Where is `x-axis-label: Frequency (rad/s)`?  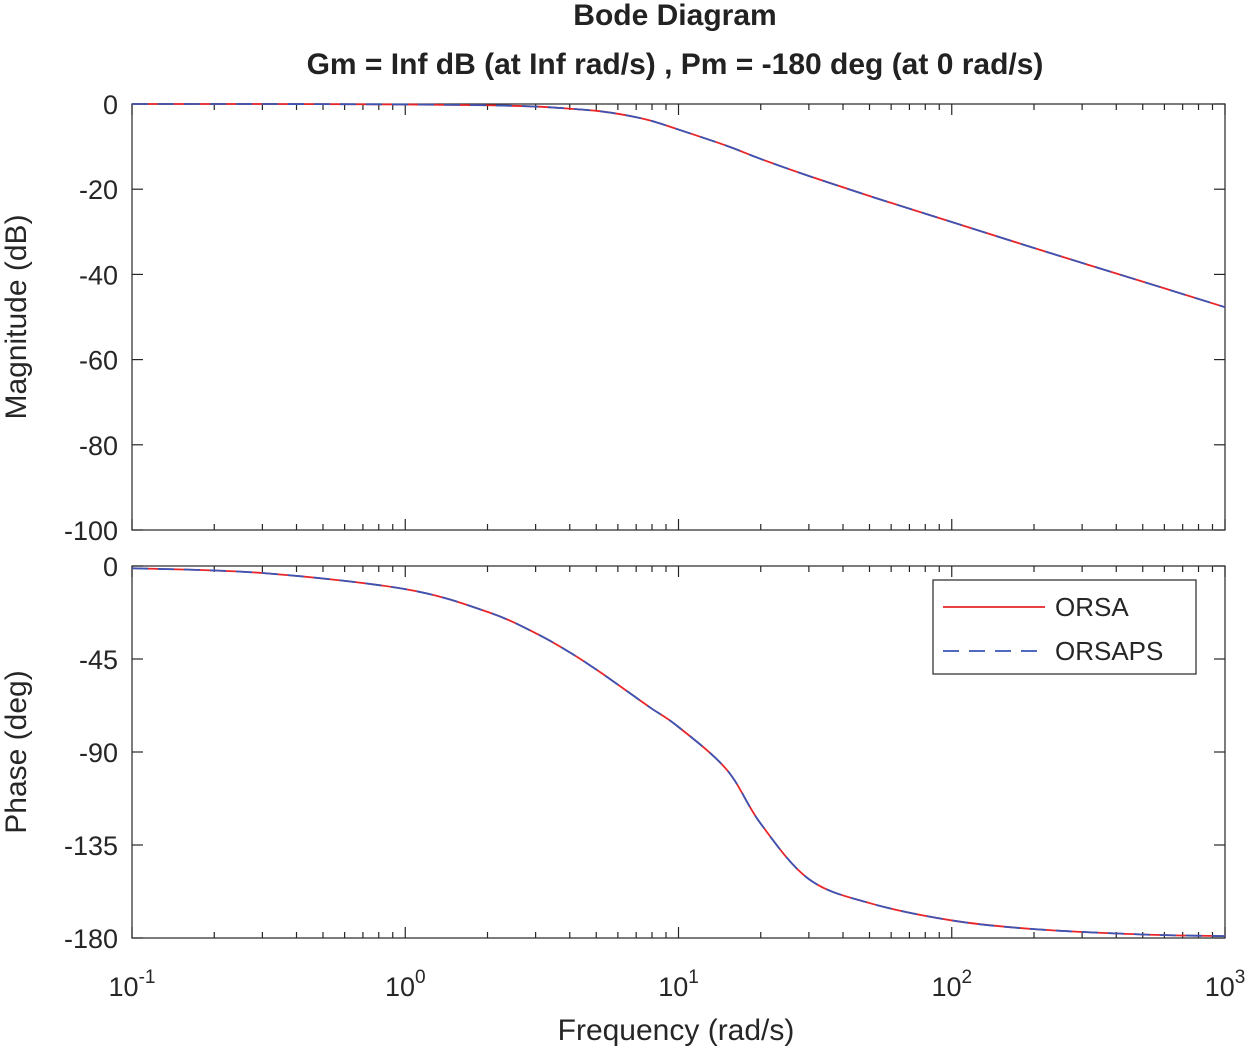 x-axis-label: Frequency (rad/s) is located at coordinates (676, 1030).